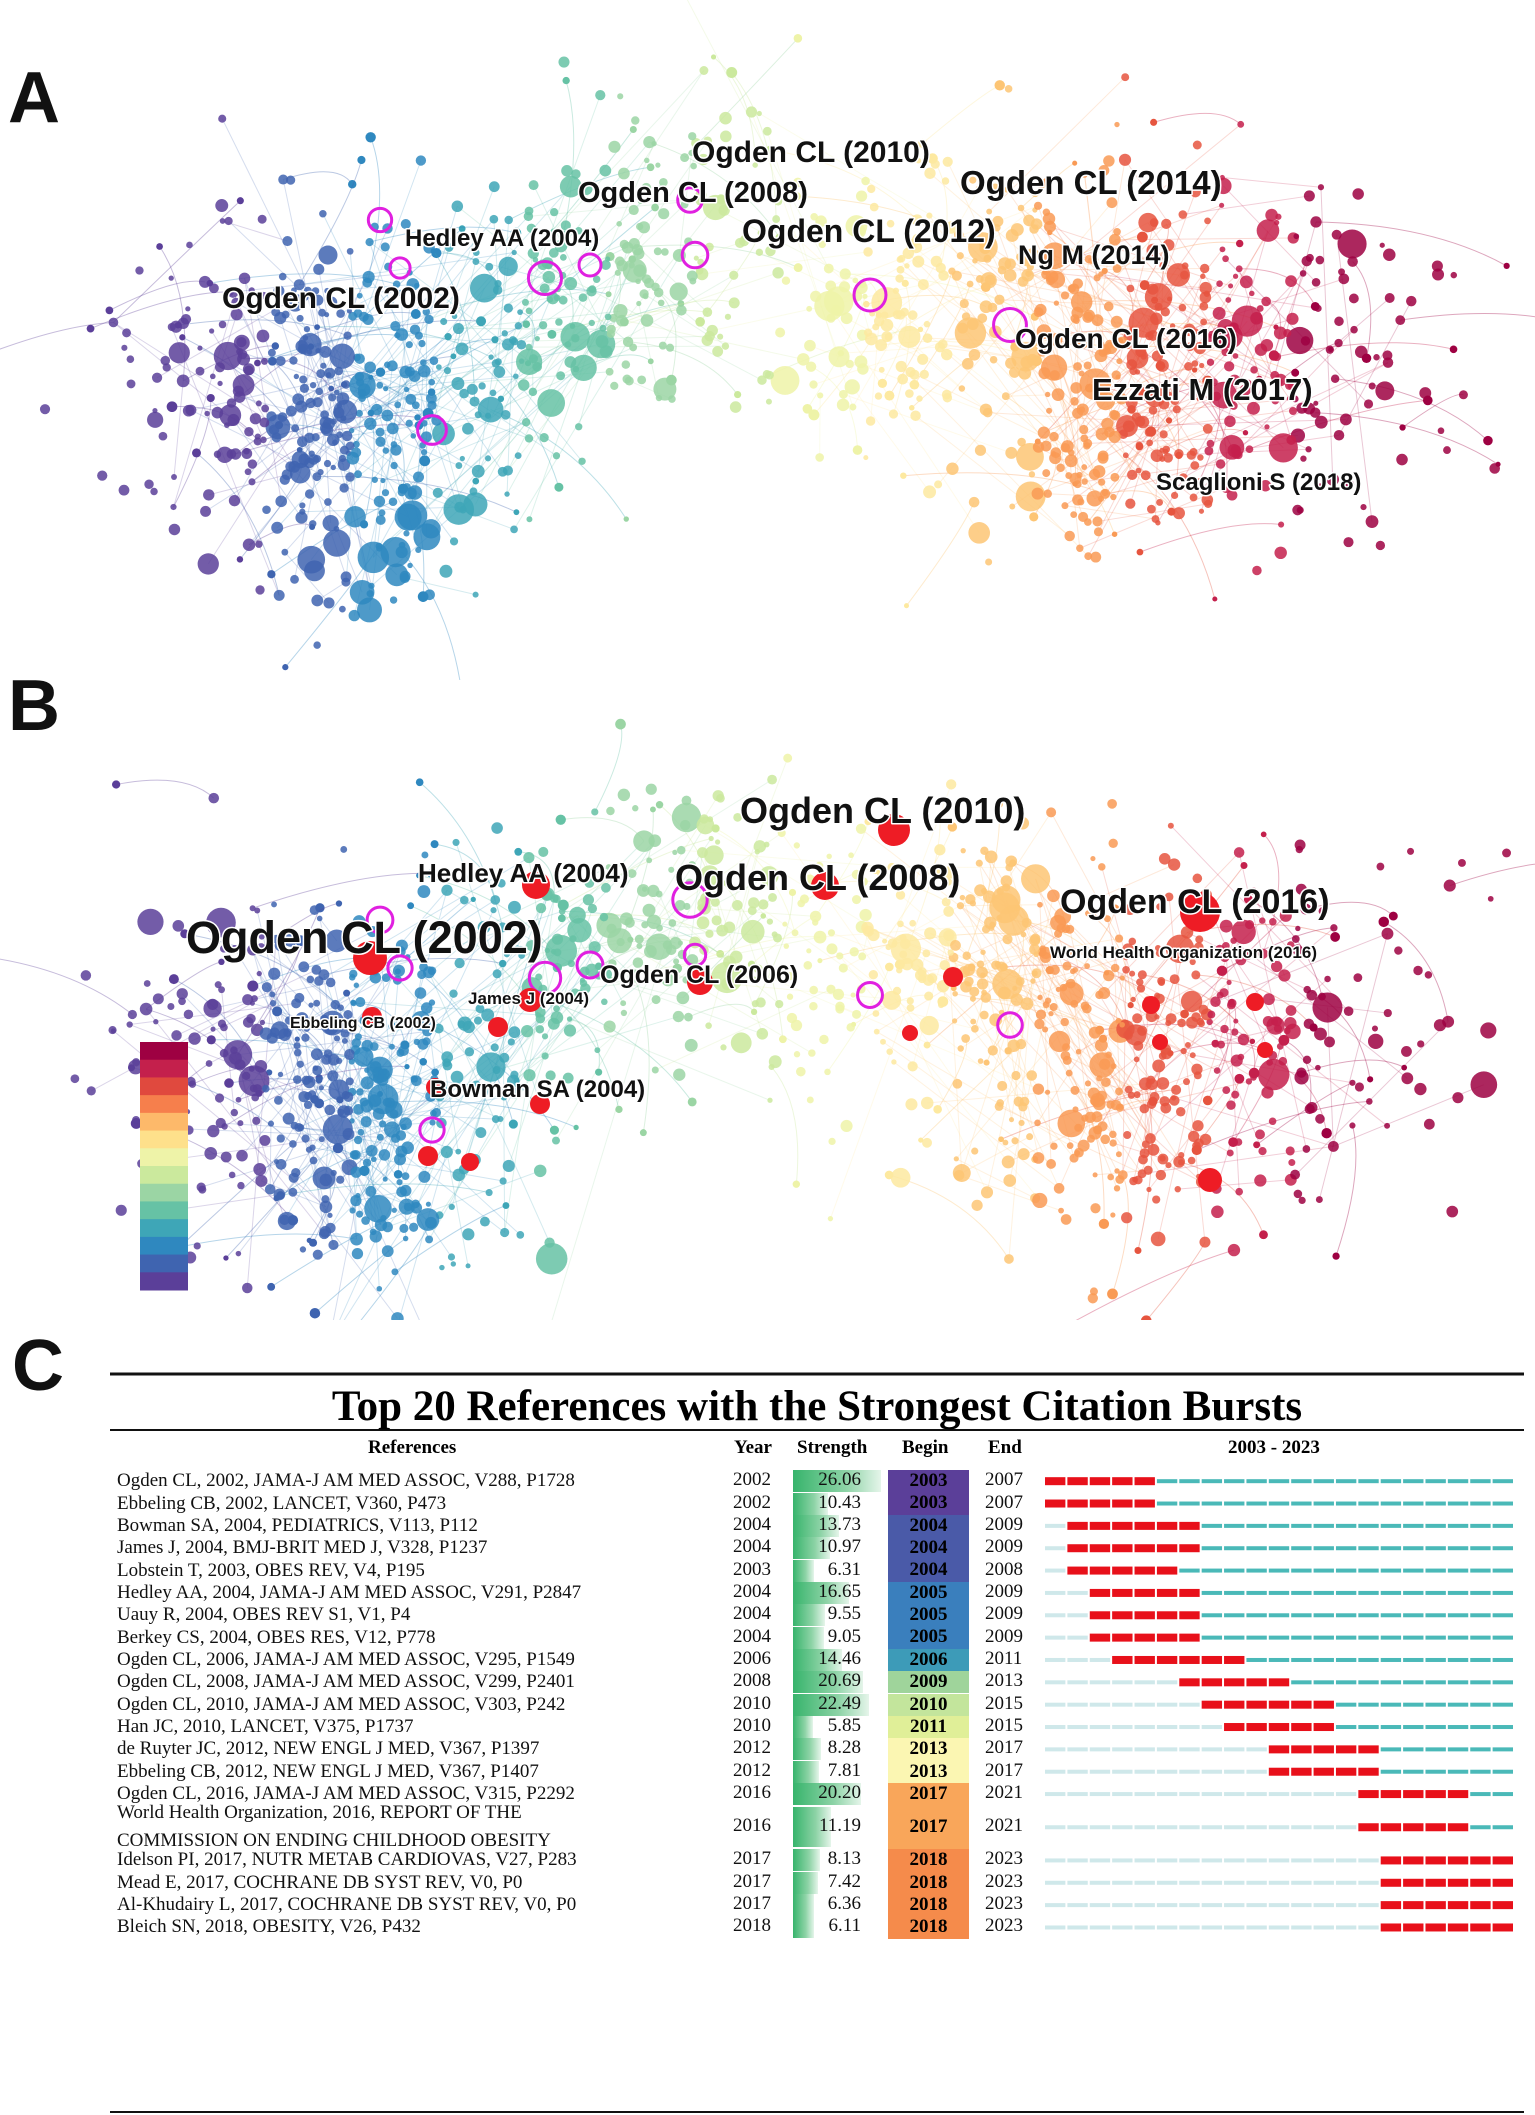  Describe the element at coordinates (1004, 1826) in the screenshot. I see `end-cell: 2021` at that location.